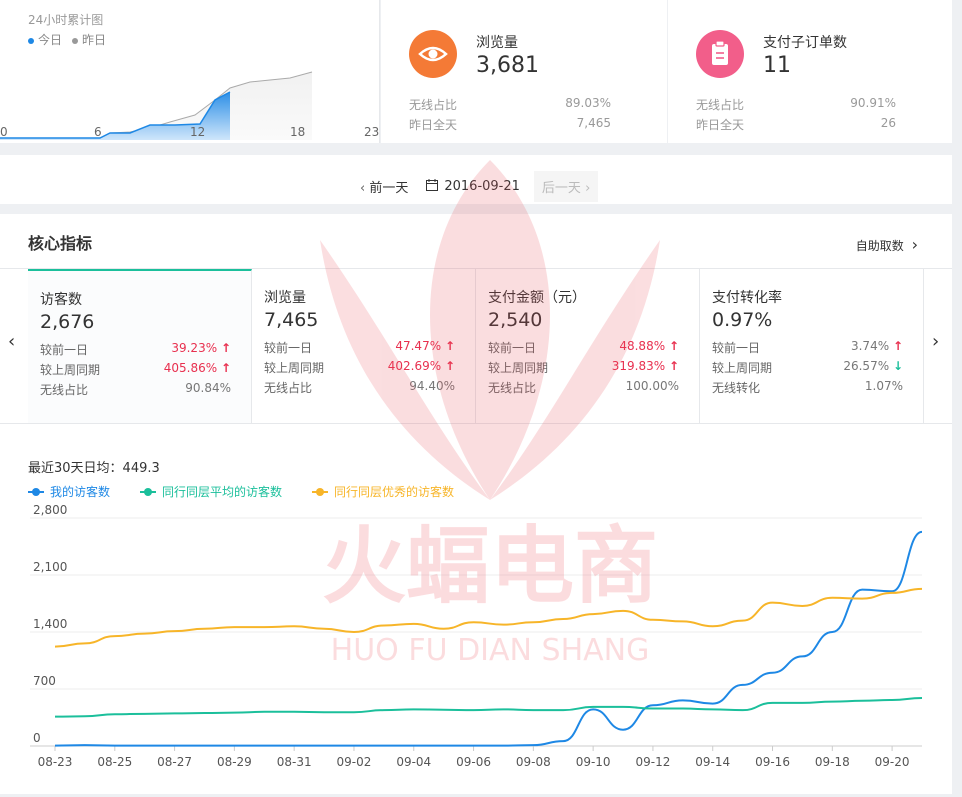 This screenshot has height=797, width=962. I want to click on orders-value: 11, so click(777, 65).